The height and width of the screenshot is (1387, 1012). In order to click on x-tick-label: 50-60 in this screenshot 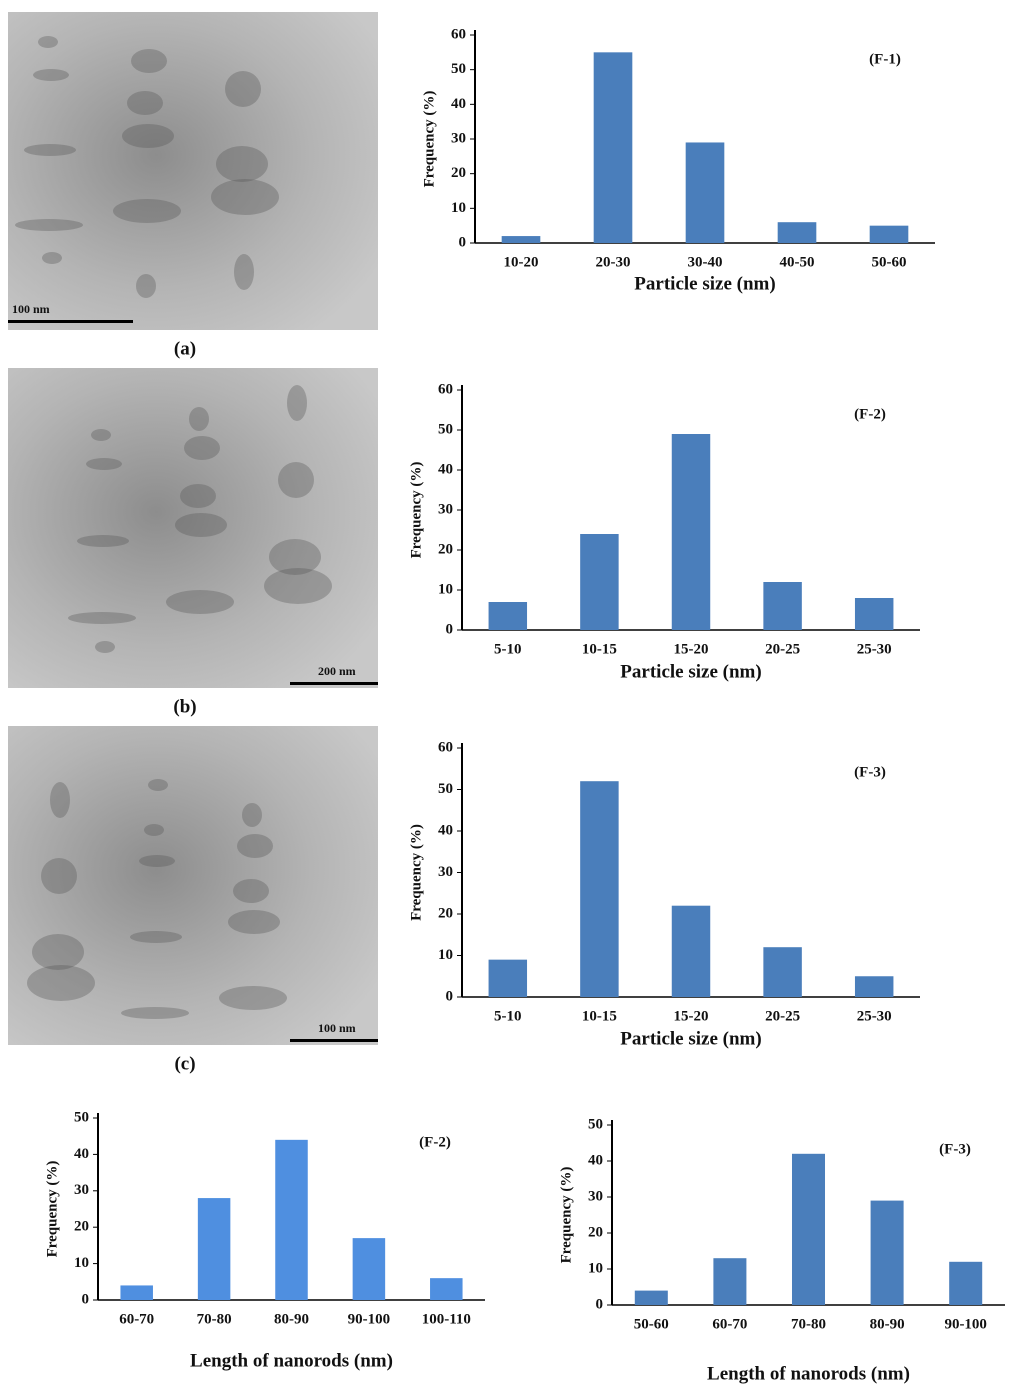, I will do `click(889, 262)`.